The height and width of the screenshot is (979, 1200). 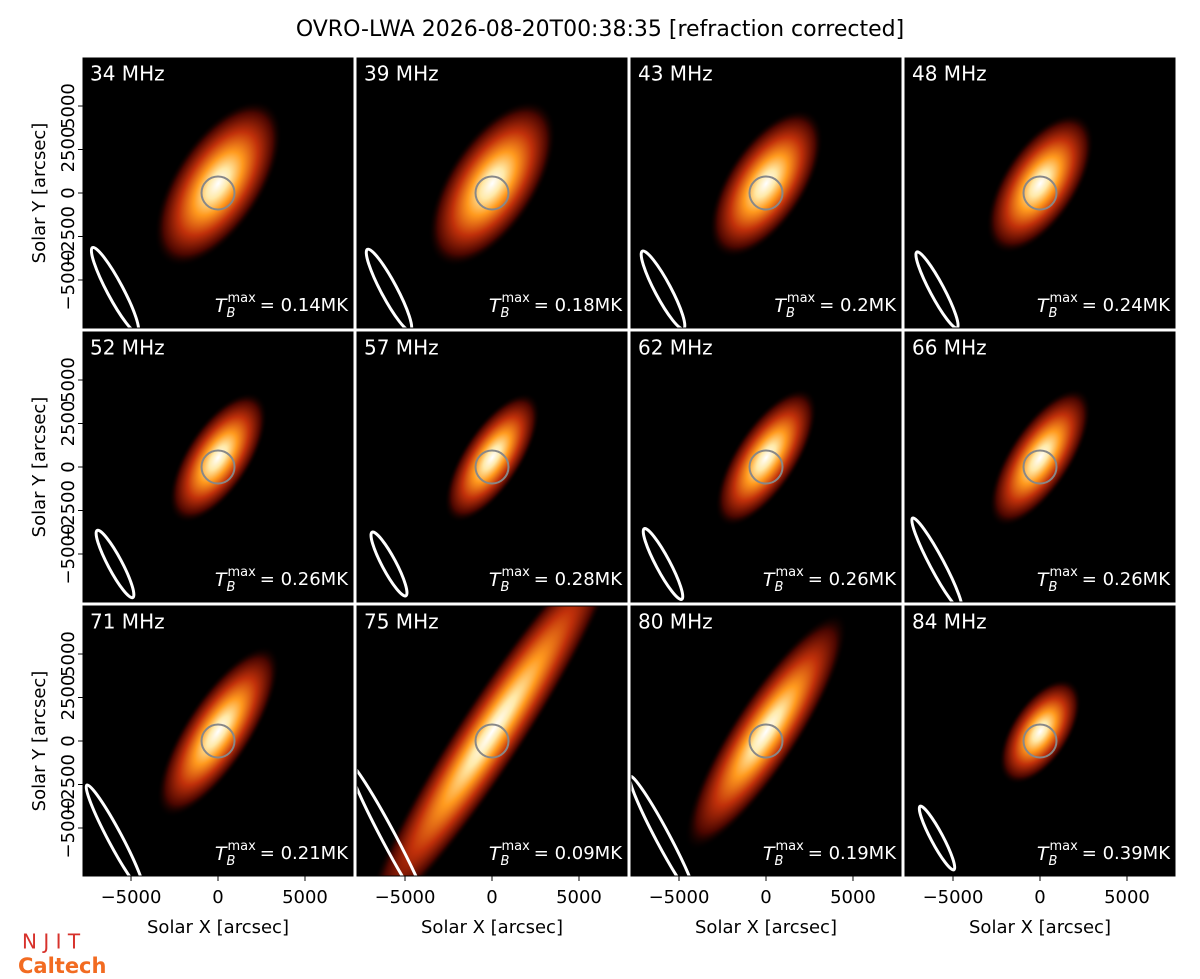 I want to click on tb-max-label: TBmax = 0.18MK, so click(x=556, y=306).